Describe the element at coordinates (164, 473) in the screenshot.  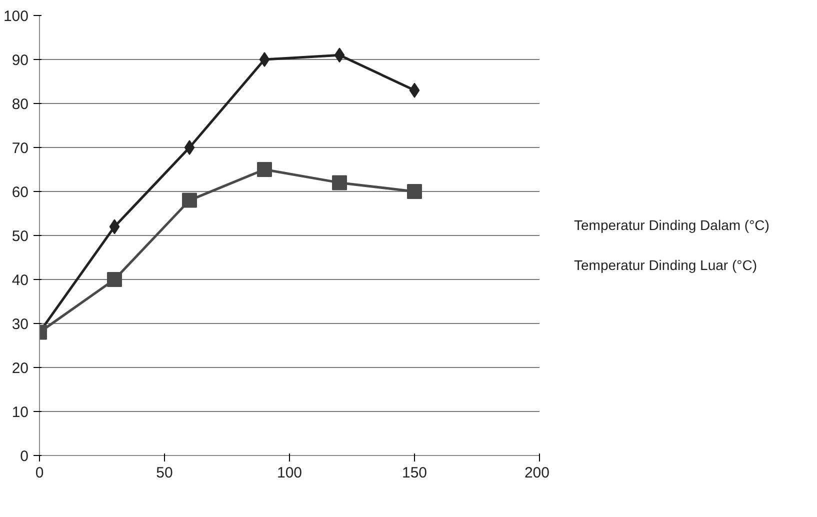
I see `x-tick-label: 50` at that location.